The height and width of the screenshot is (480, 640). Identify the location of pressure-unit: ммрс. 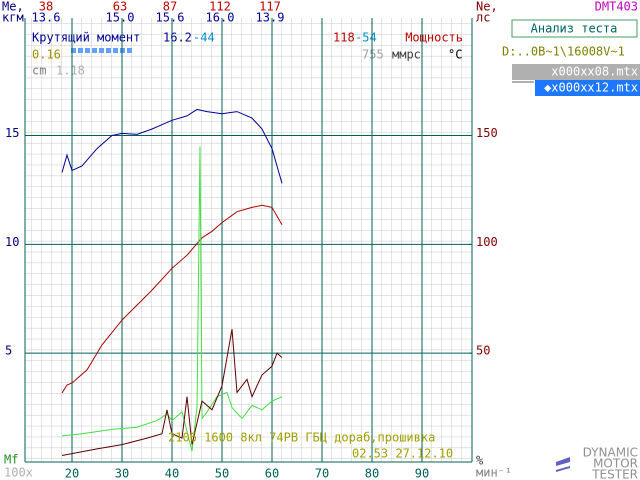
(406, 55).